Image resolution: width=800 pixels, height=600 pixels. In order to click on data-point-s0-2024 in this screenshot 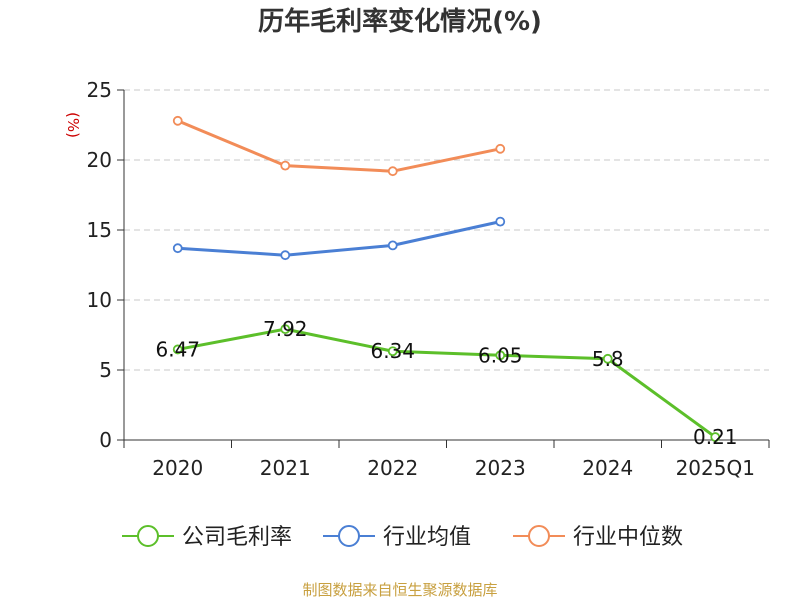, I will do `click(607, 358)`.